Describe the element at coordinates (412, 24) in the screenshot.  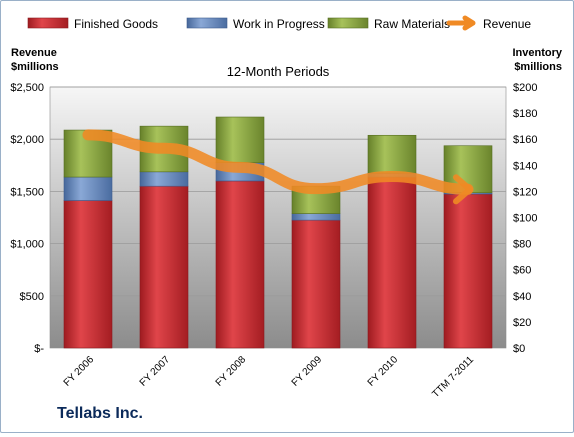
I see `legend-label-raw-materials: Raw Materials` at that location.